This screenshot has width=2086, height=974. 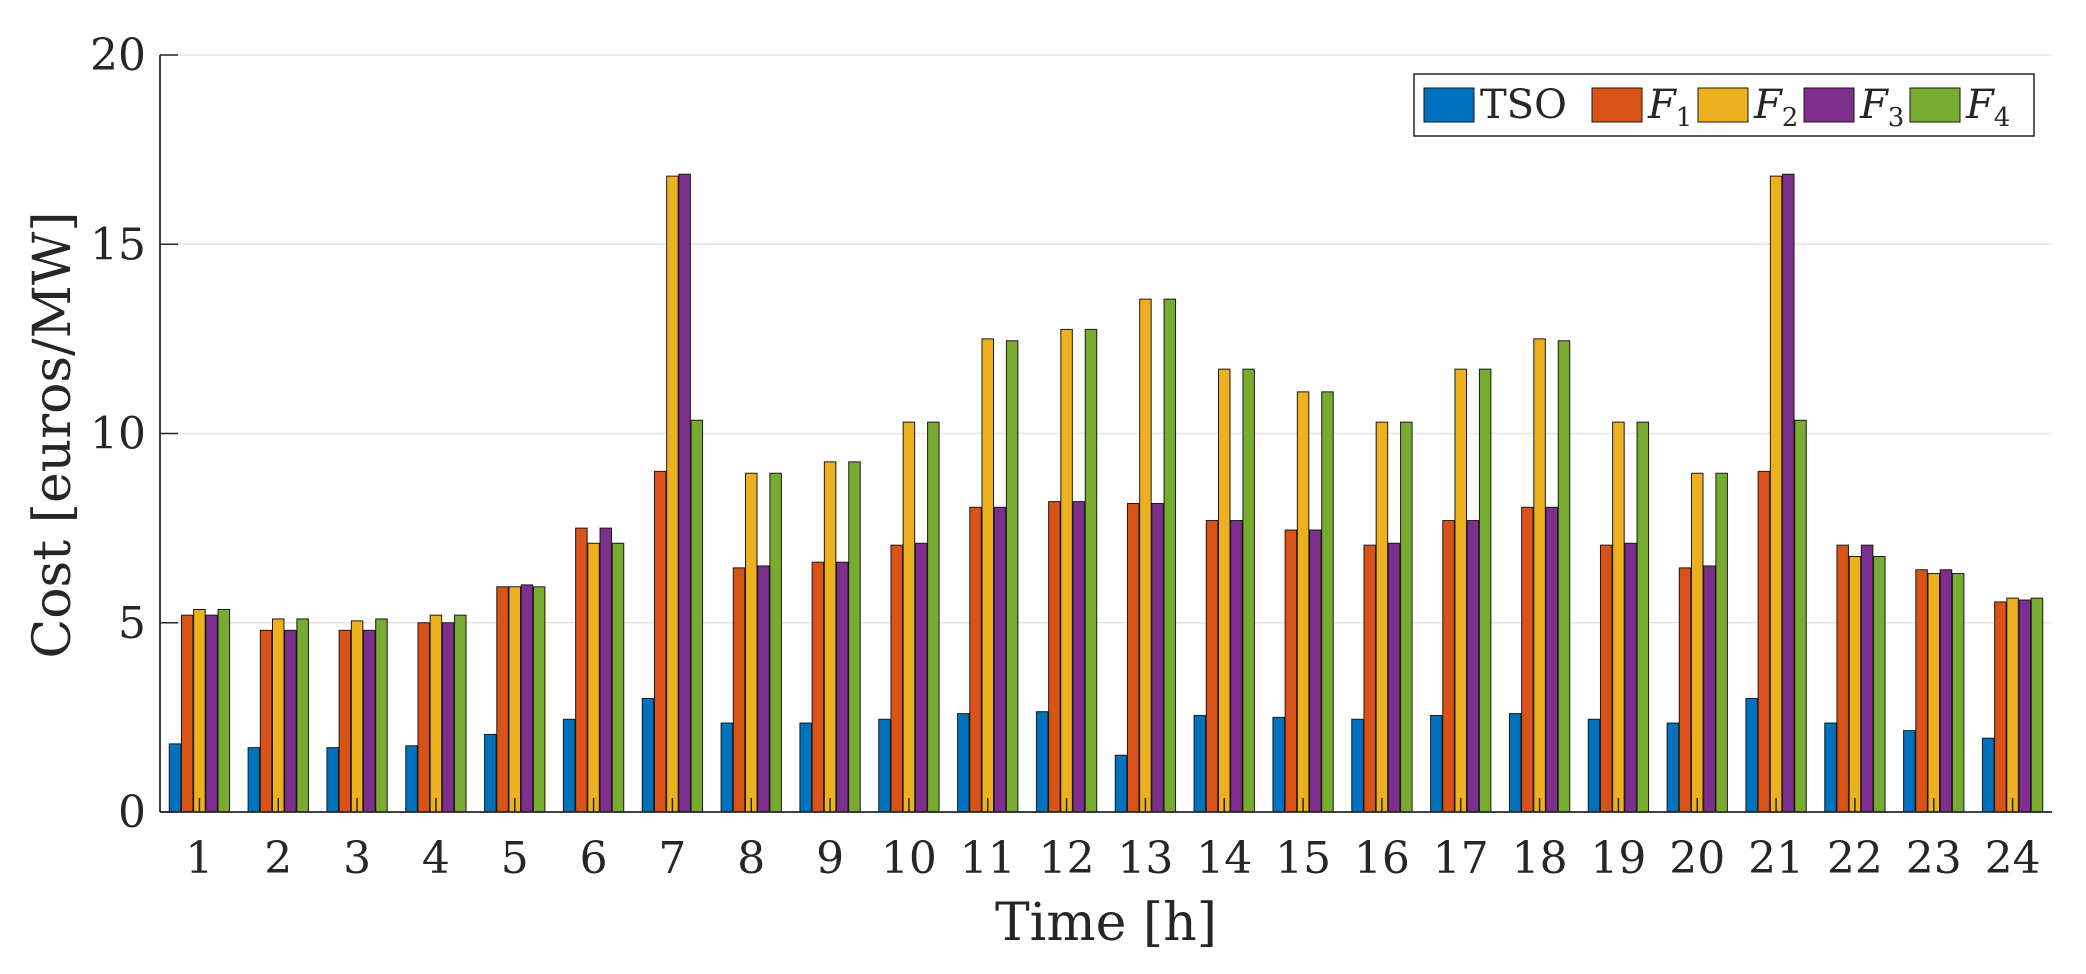 What do you see at coordinates (1145, 858) in the screenshot?
I see `x-tick-label: 13` at bounding box center [1145, 858].